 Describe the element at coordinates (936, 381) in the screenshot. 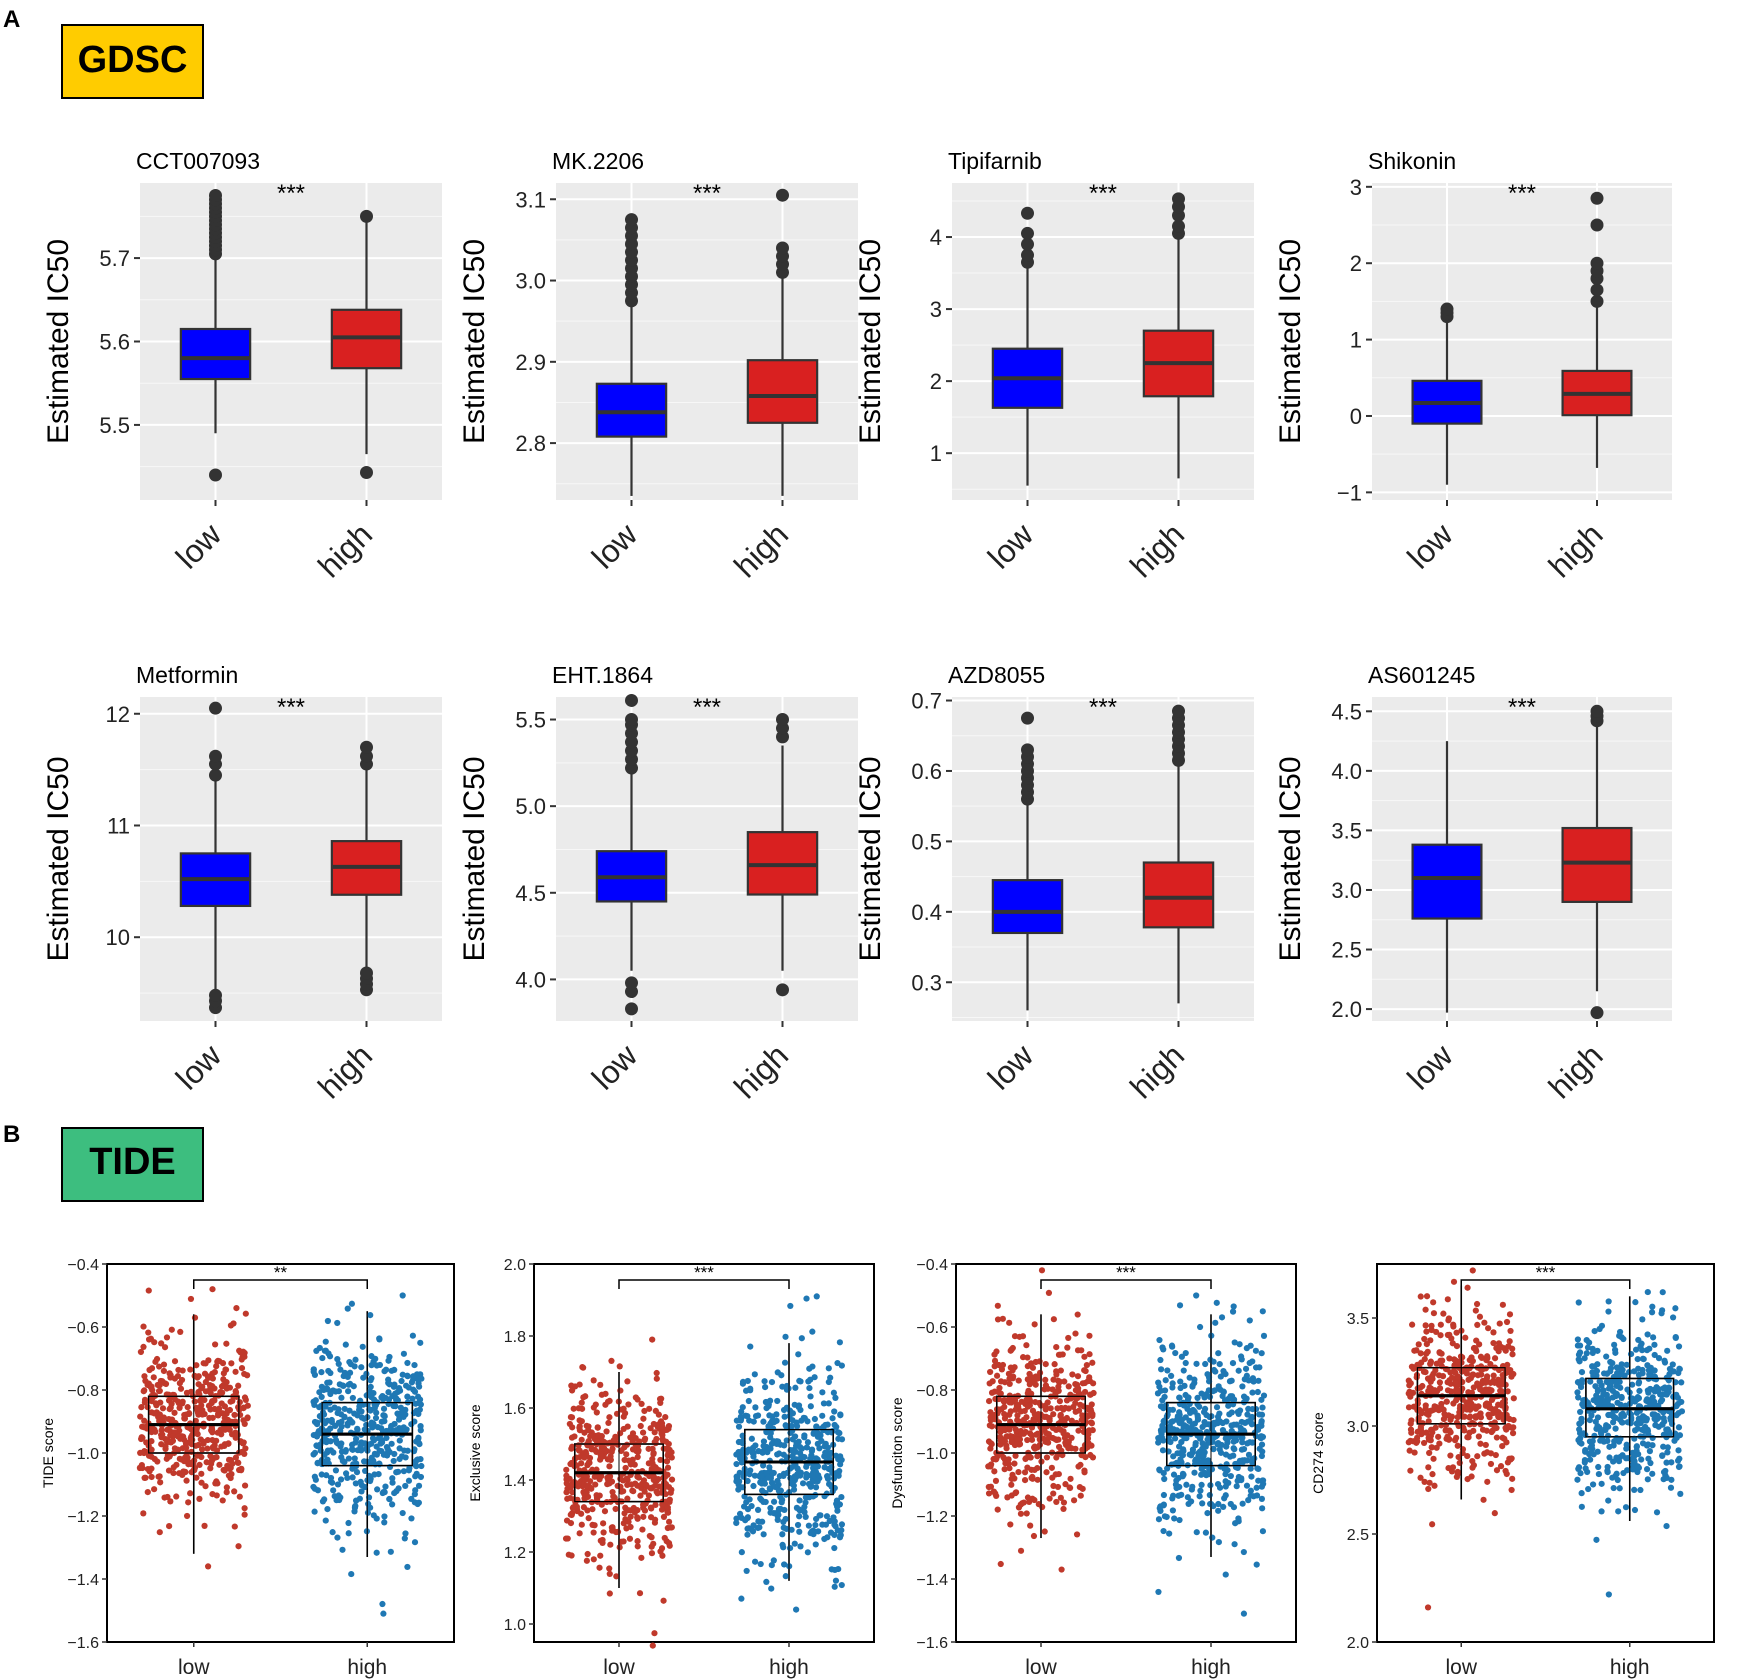

I see `y-tick-label: 2` at that location.